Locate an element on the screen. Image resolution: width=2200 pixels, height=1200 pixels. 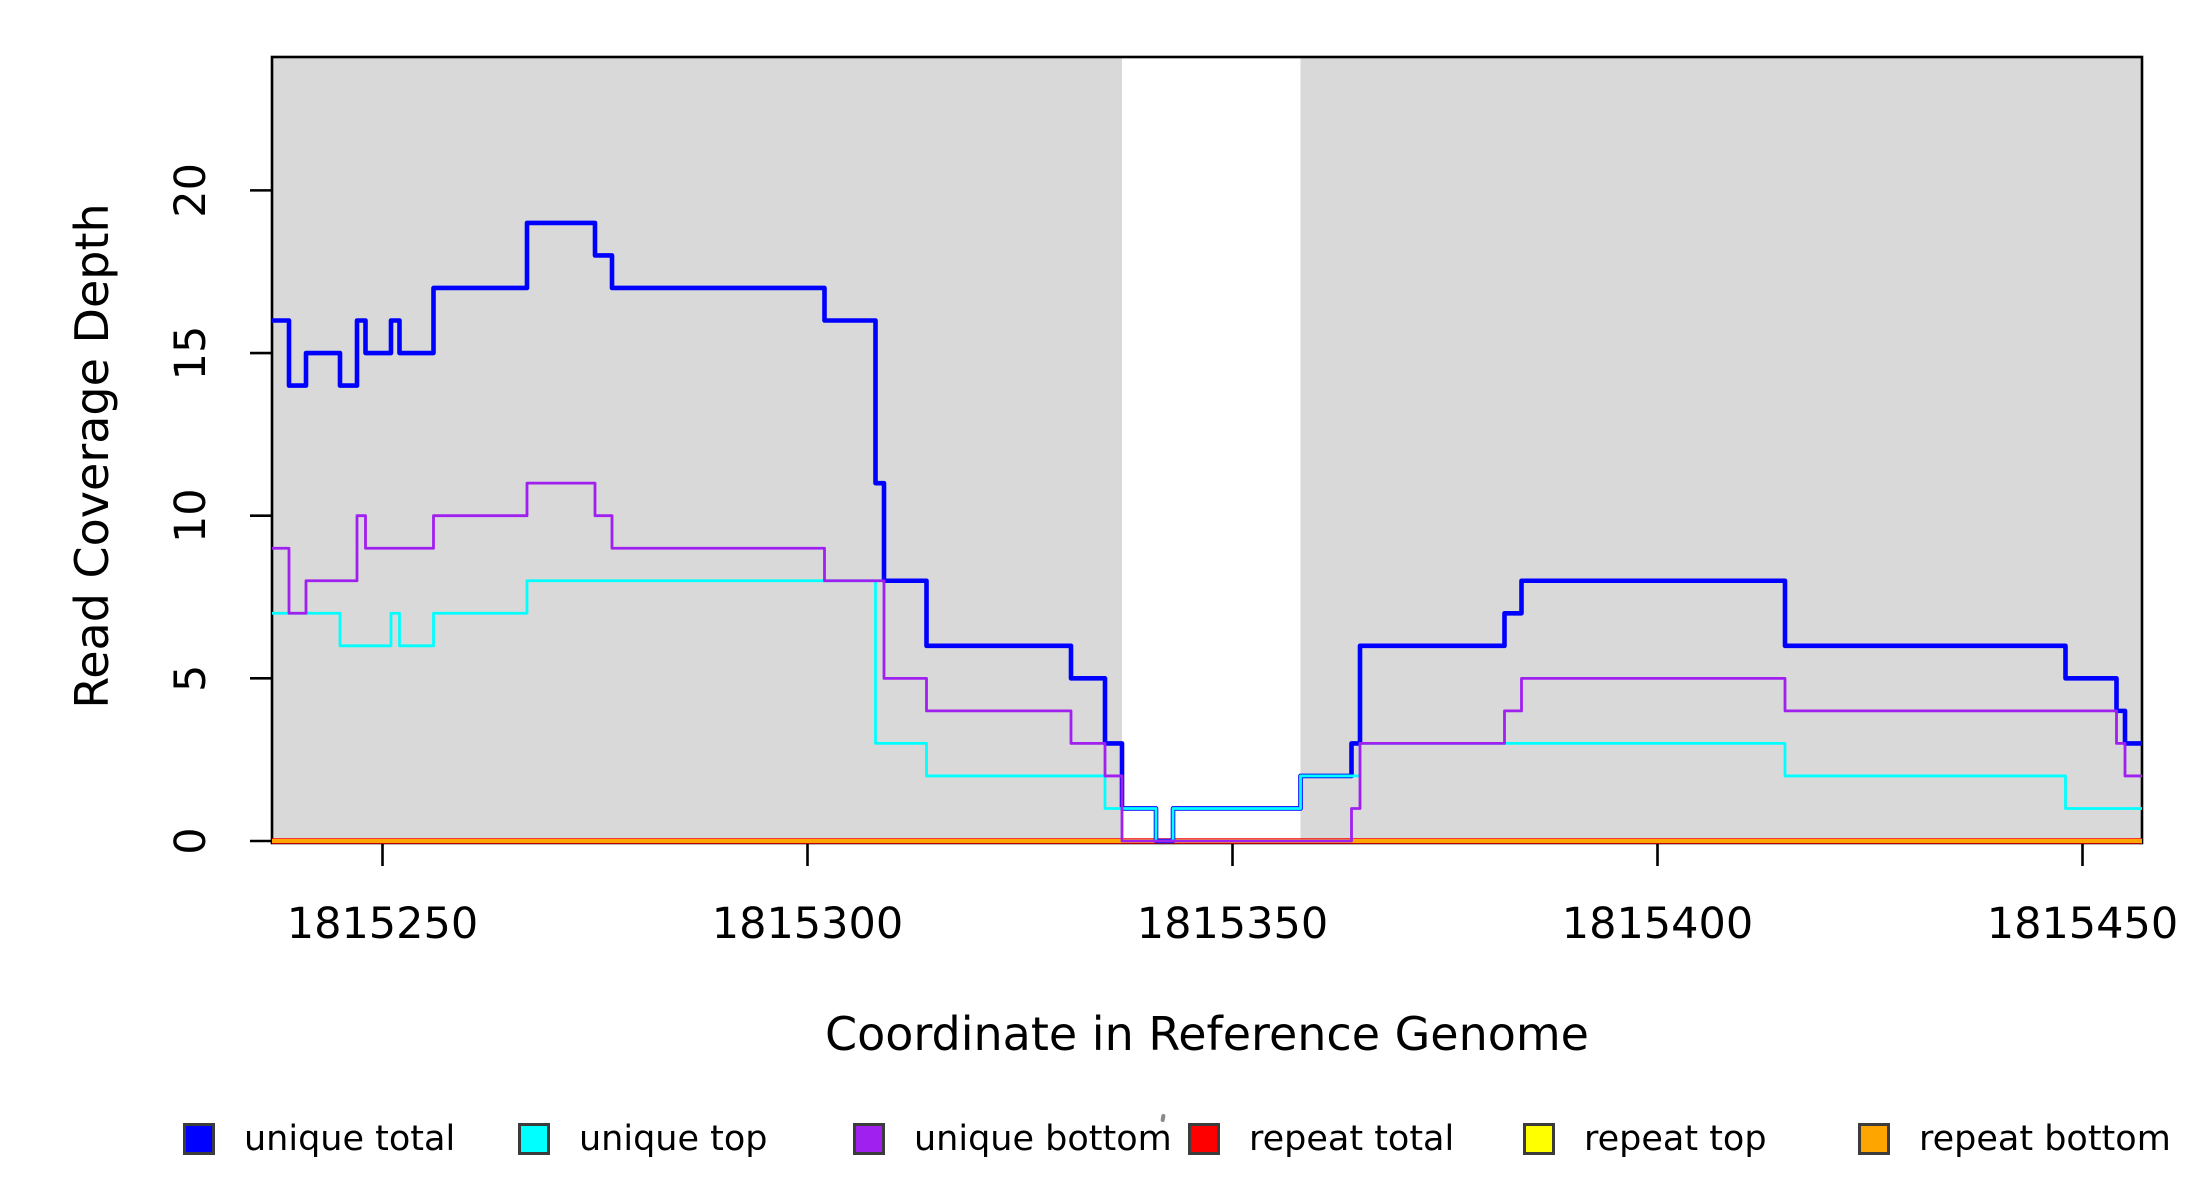
x-tick-label: 1815450 is located at coordinates (2083, 924).